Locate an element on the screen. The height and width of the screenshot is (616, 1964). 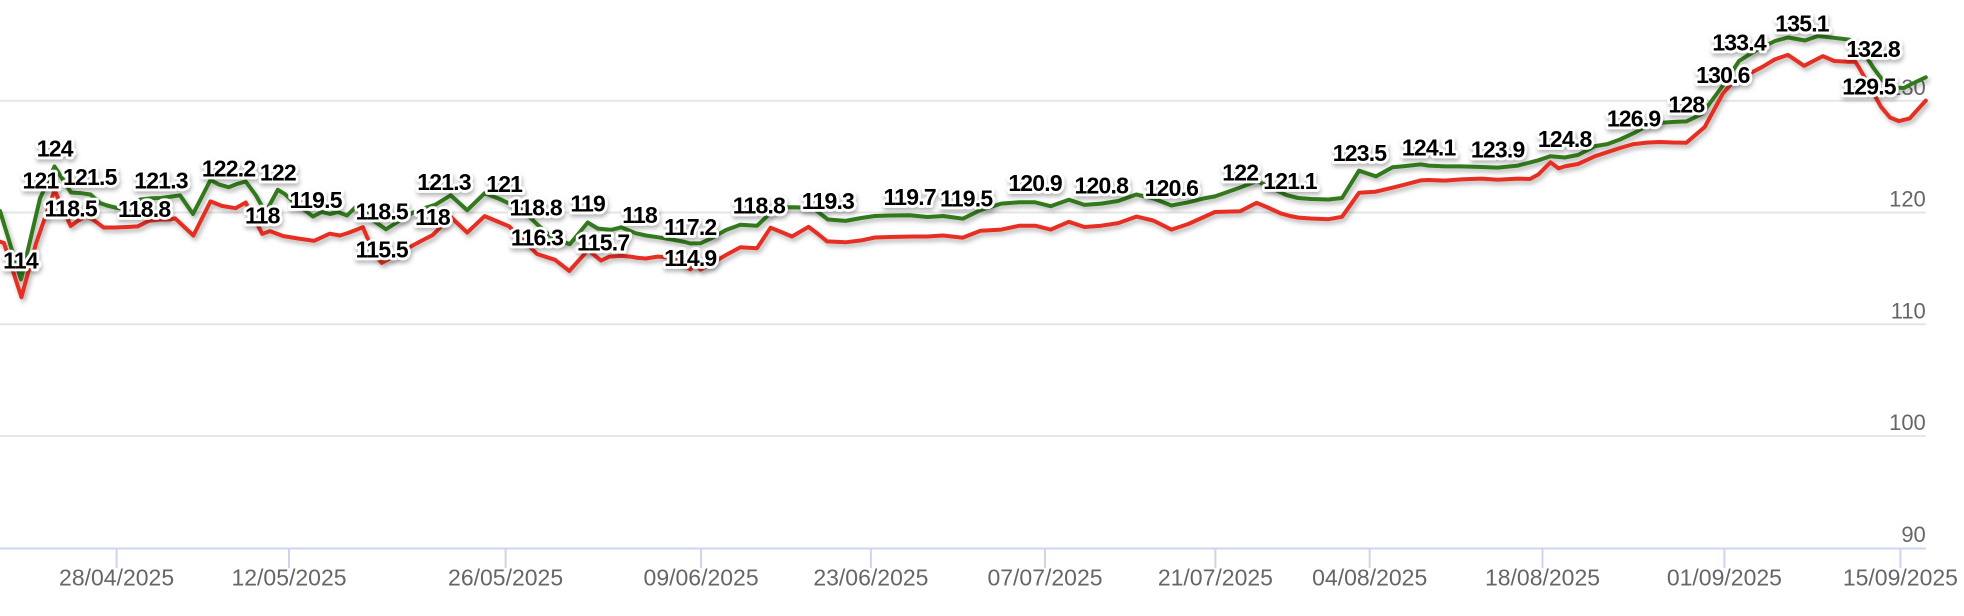
svg-text: 121.5 is located at coordinates (90, 177).